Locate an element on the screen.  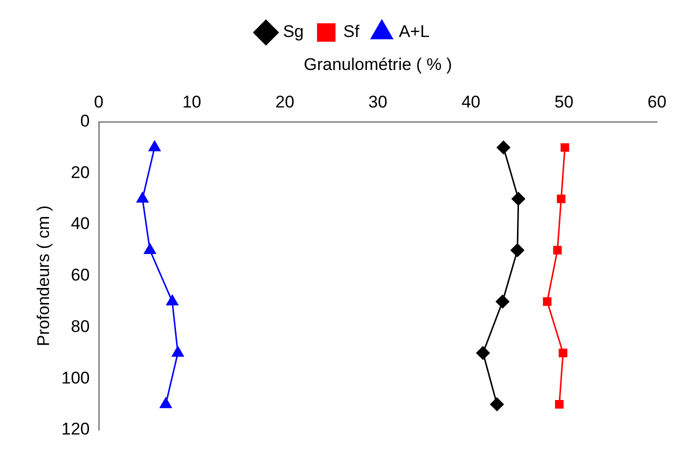
y-tick-label: 60 is located at coordinates (80, 275).